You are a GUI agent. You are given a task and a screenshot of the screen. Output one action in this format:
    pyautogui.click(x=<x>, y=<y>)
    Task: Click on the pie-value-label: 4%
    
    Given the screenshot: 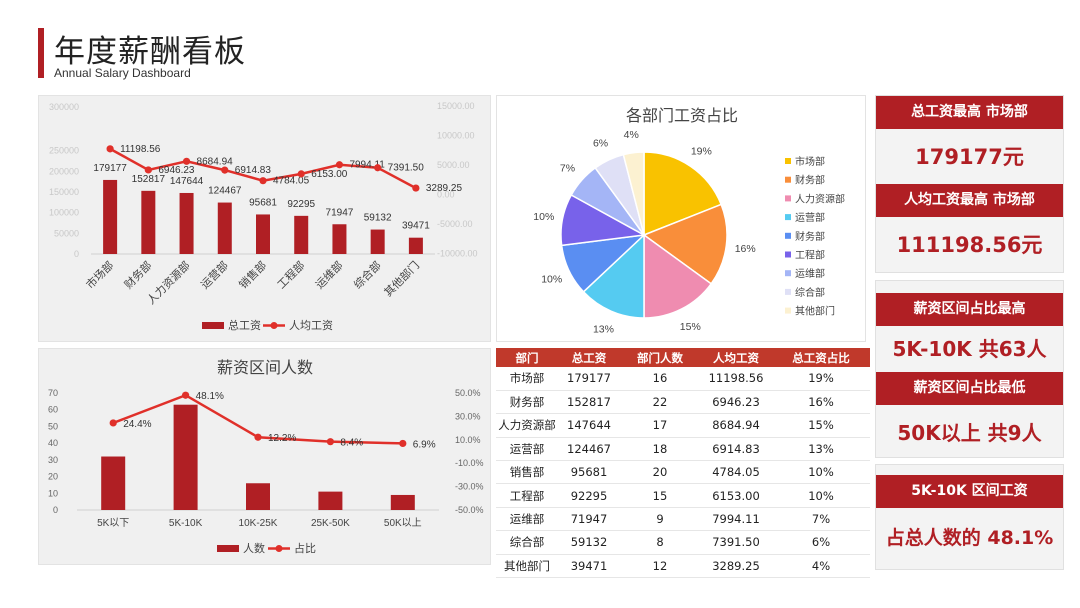 What is the action you would take?
    pyautogui.click(x=631, y=135)
    